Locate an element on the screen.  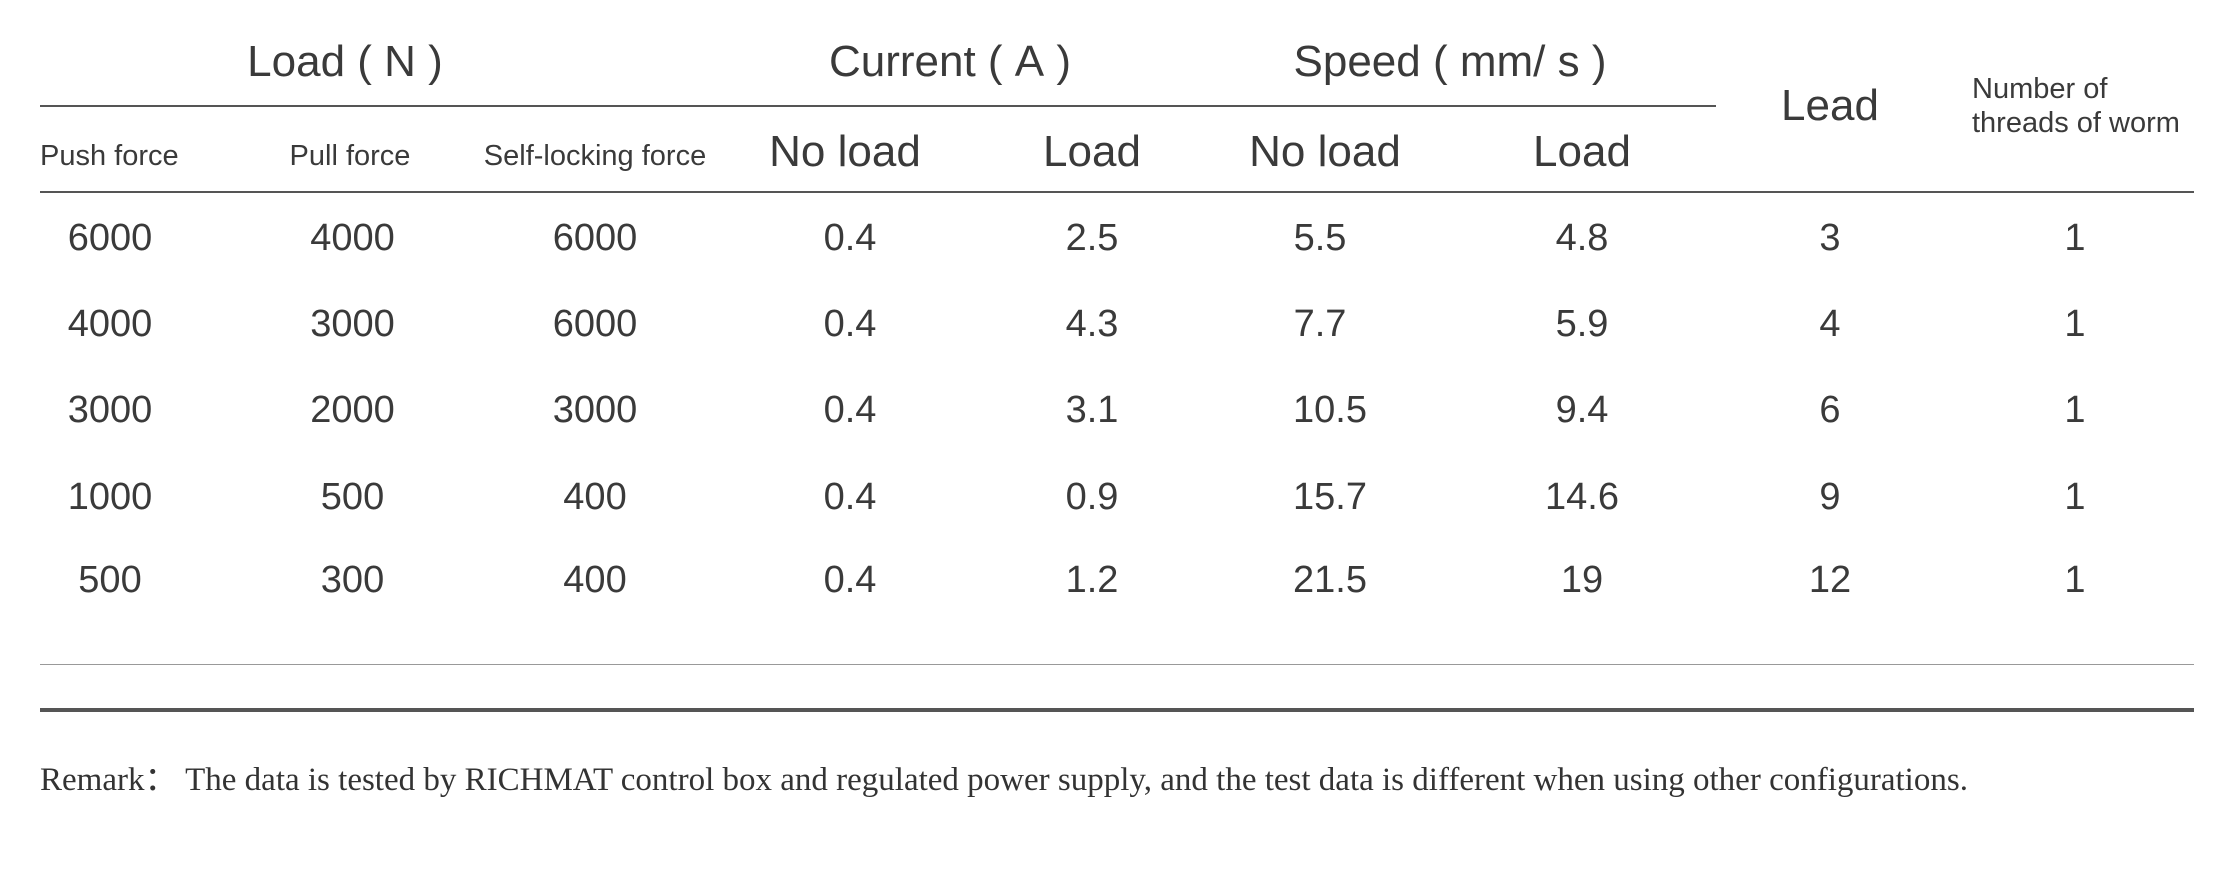
cell-speed-no-load: 5.5 is located at coordinates (1320, 238).